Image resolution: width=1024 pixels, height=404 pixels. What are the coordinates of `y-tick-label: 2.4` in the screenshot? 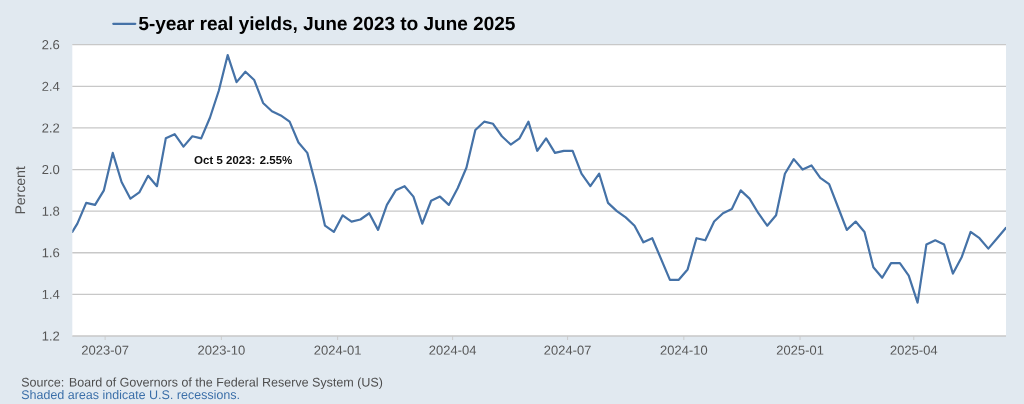 It's located at (51, 86).